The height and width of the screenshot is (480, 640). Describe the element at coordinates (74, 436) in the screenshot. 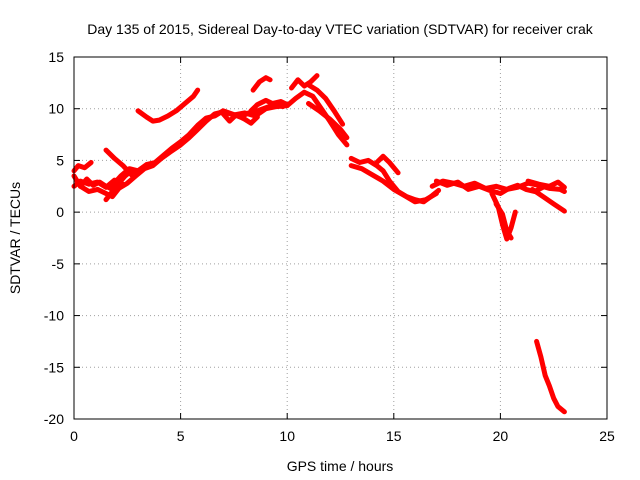

I see `x-tick-label: 0` at that location.